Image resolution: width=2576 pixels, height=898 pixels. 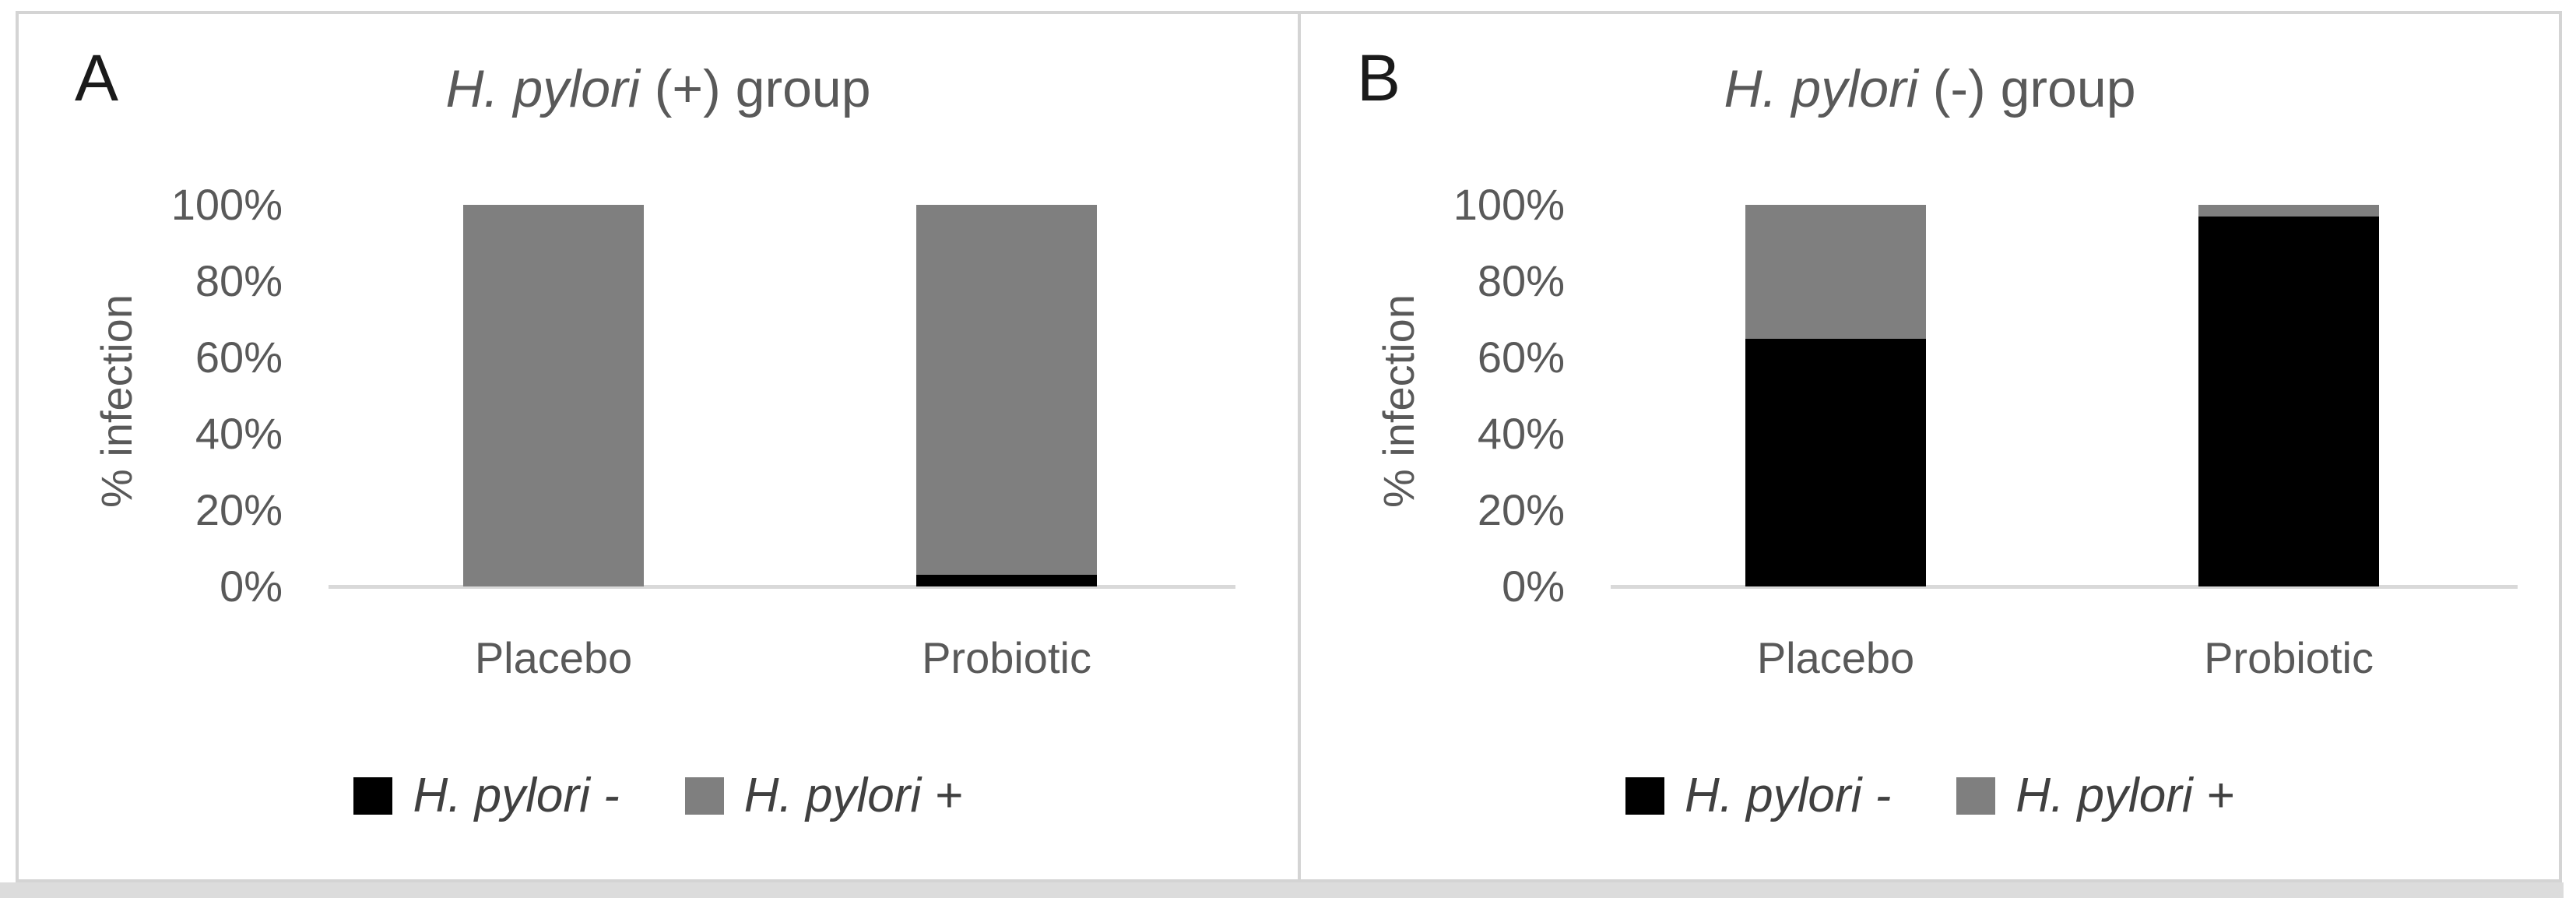 I want to click on chart-title-rest: (+) group, so click(x=755, y=88).